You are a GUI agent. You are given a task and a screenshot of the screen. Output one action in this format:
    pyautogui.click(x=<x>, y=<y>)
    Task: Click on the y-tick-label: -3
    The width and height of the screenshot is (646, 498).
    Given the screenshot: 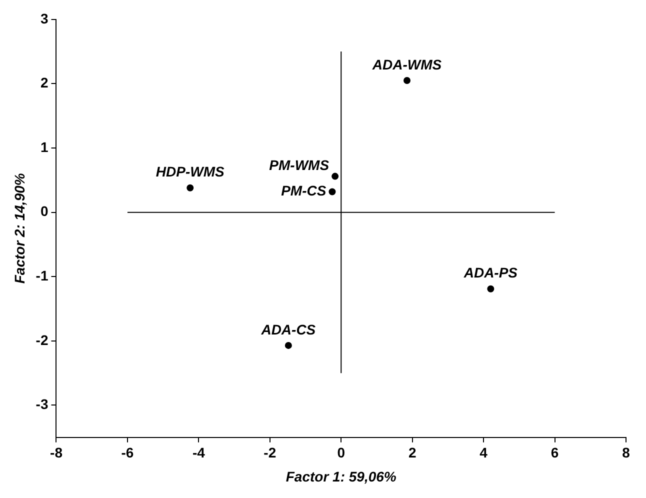 What is the action you would take?
    pyautogui.click(x=42, y=404)
    